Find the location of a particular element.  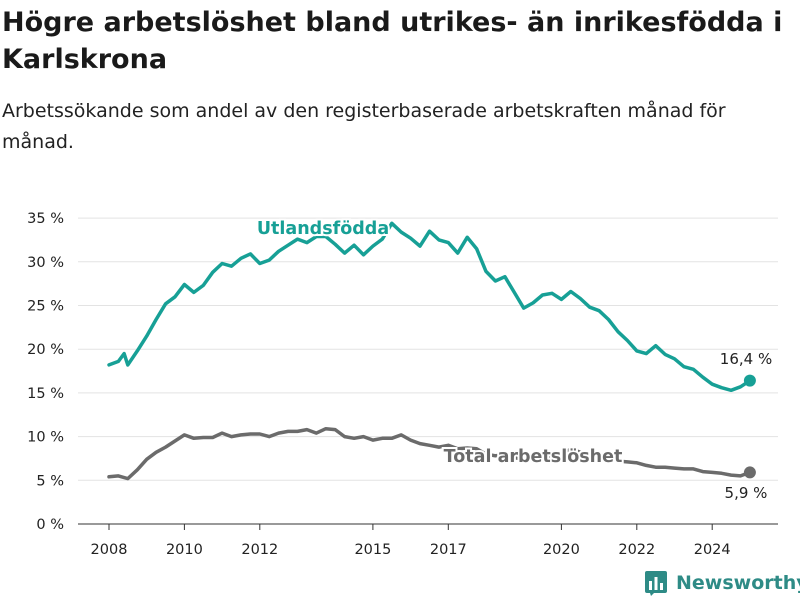

x-tick-label: 2024 is located at coordinates (712, 550).